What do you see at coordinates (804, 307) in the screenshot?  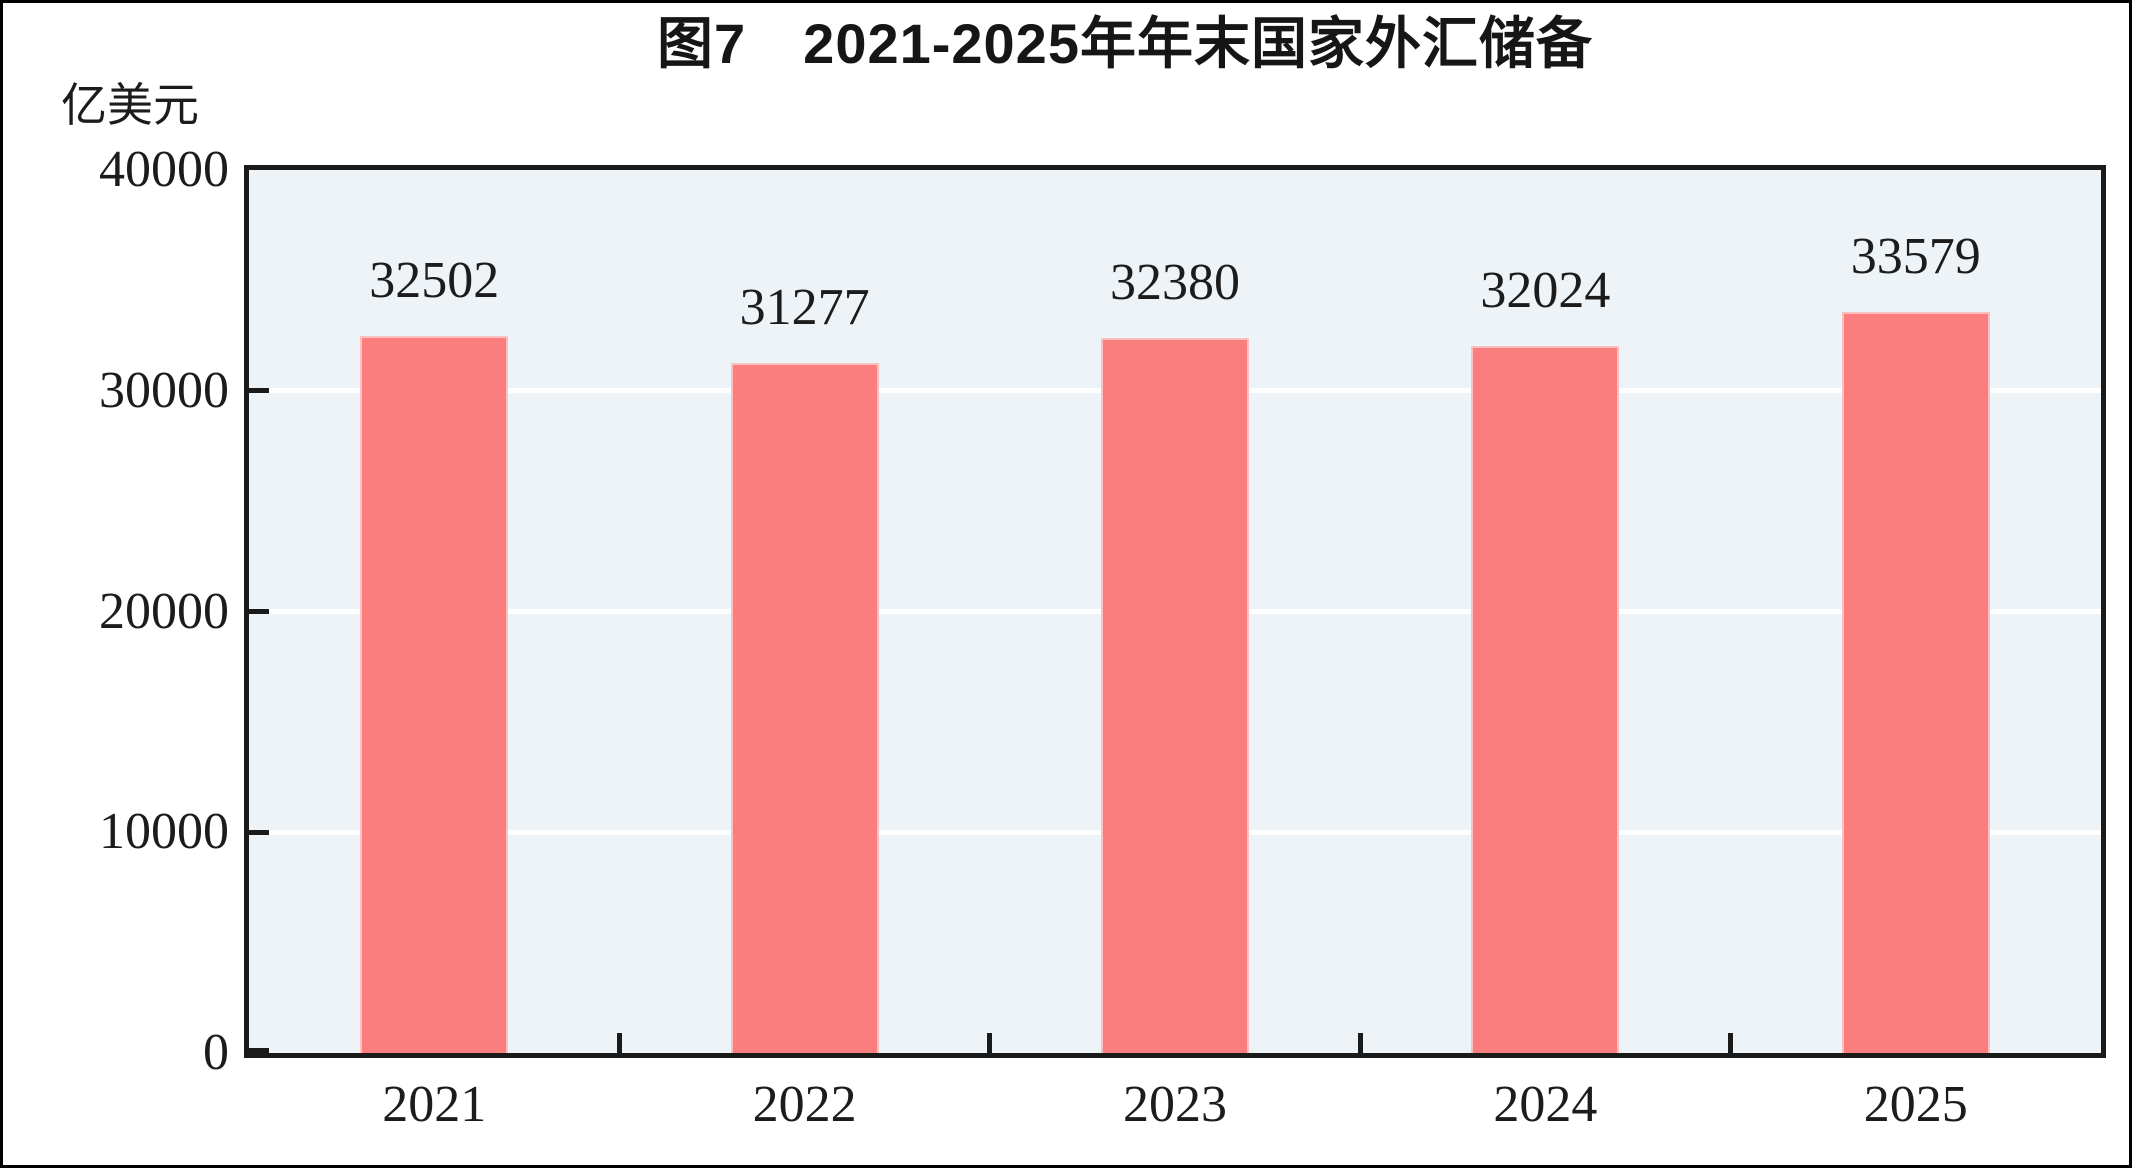 I see `bar-value-label-2022: 31277` at bounding box center [804, 307].